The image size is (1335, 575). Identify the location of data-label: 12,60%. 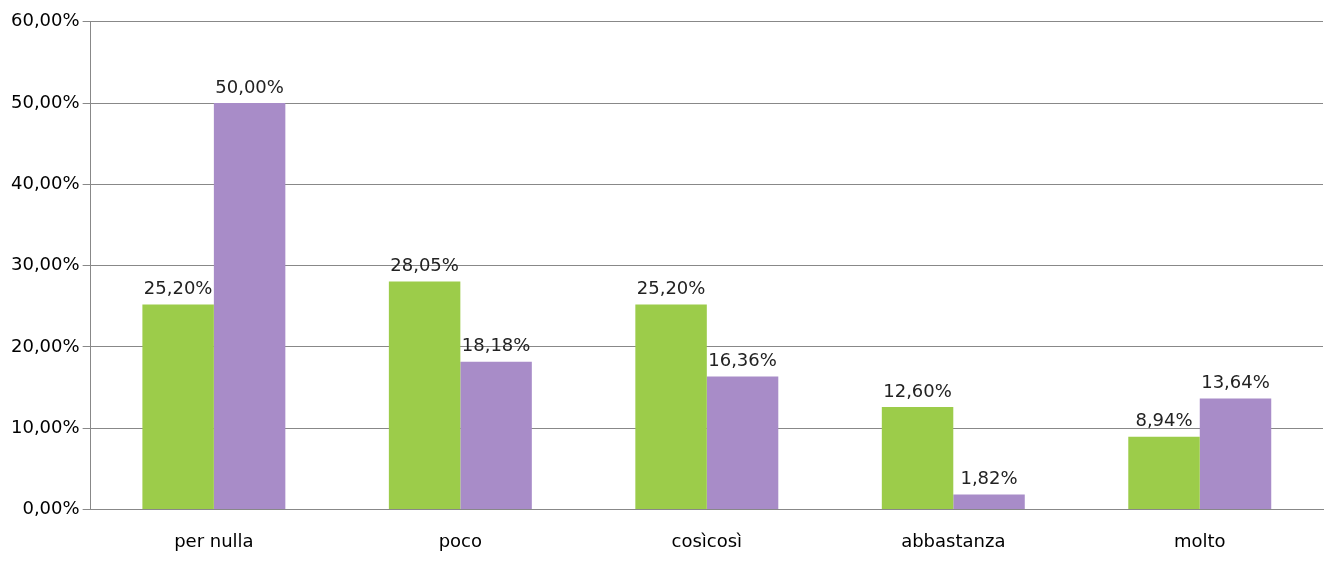
(917, 390).